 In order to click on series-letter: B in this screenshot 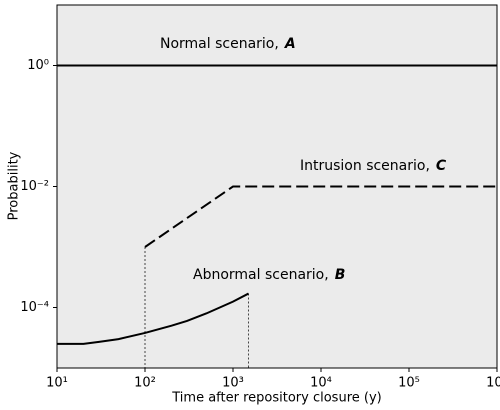, I will do `click(340, 275)`.